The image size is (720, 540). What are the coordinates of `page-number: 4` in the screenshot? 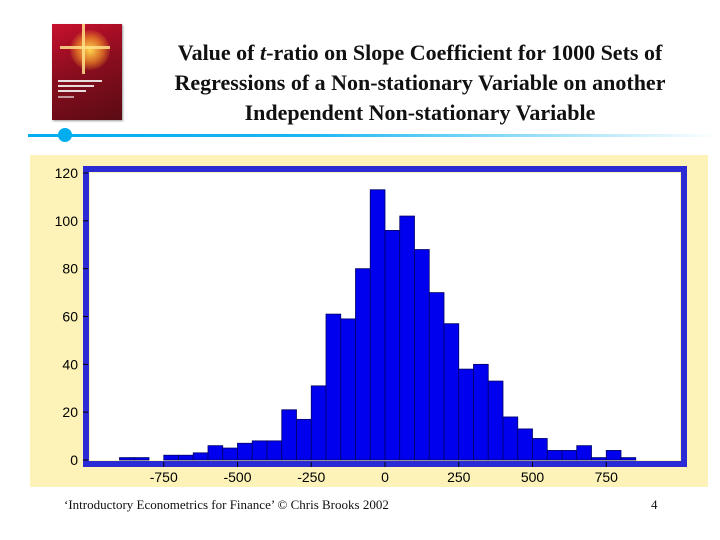 It's located at (654, 504).